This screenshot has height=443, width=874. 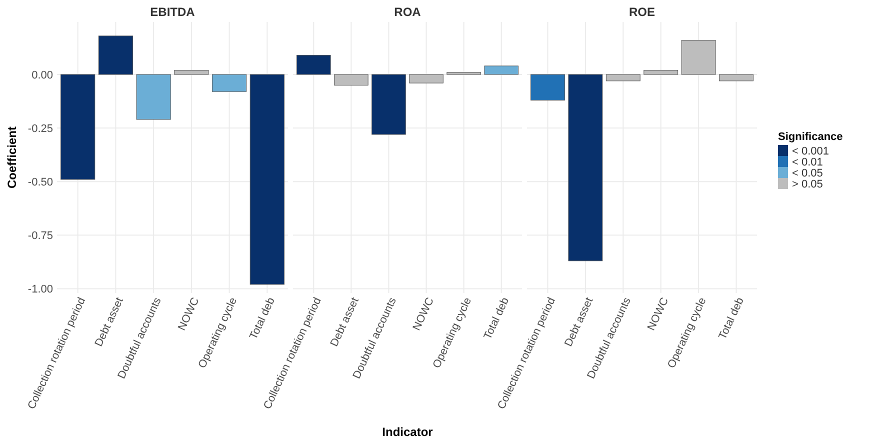 What do you see at coordinates (12, 157) in the screenshot?
I see `y-axis-title: Coefficient` at bounding box center [12, 157].